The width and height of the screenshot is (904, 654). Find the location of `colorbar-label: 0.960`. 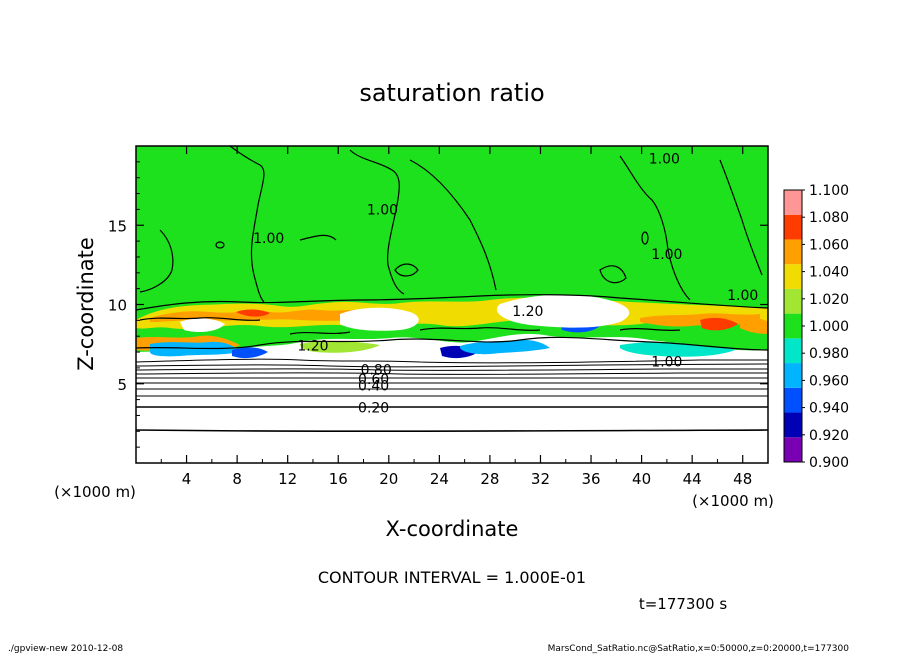

colorbar-label: 0.960 is located at coordinates (829, 381).